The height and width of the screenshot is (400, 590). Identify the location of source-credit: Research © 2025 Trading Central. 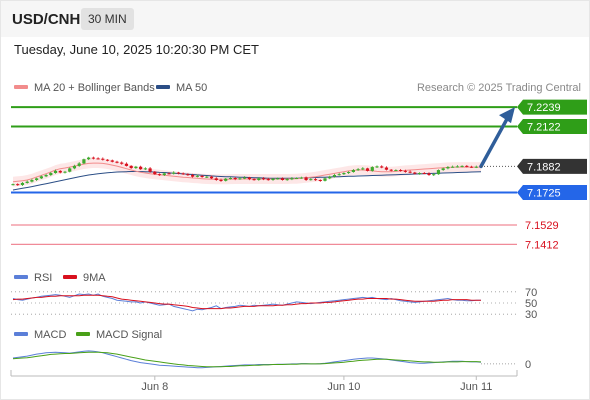
(499, 88).